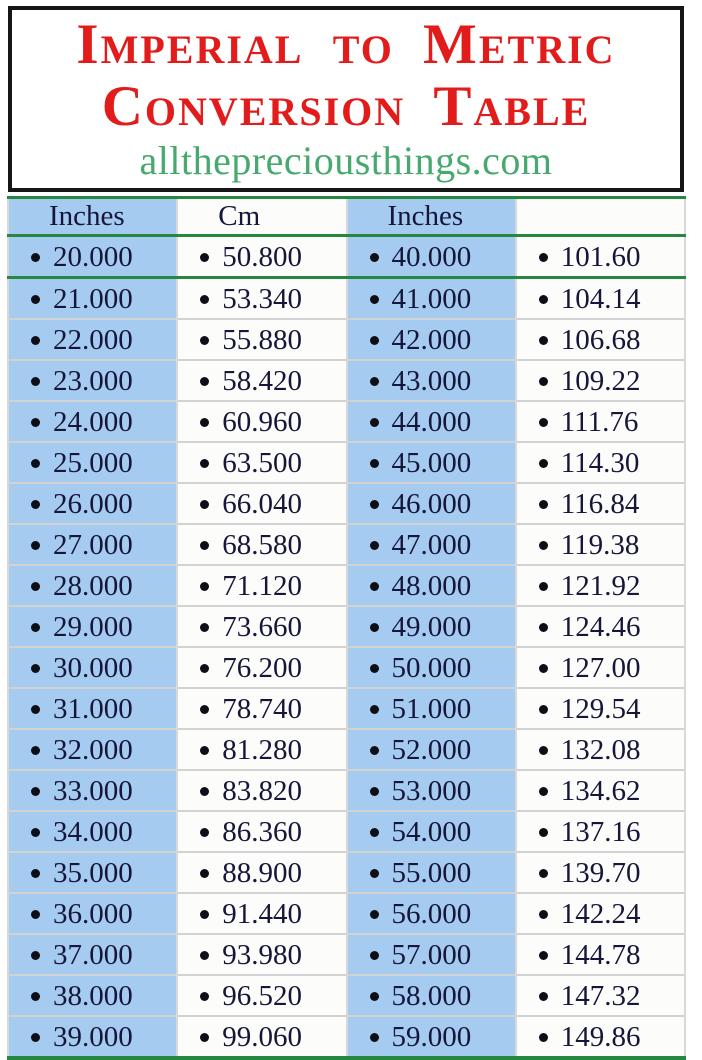 The height and width of the screenshot is (1060, 702). What do you see at coordinates (92, 872) in the screenshot?
I see `cell-inches-left: 35.000` at bounding box center [92, 872].